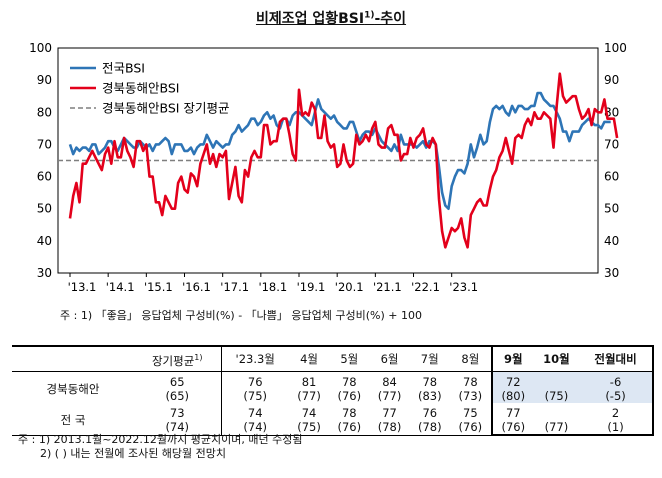  What do you see at coordinates (512, 358) in the screenshot?
I see `header-cell: 9월` at bounding box center [512, 358].